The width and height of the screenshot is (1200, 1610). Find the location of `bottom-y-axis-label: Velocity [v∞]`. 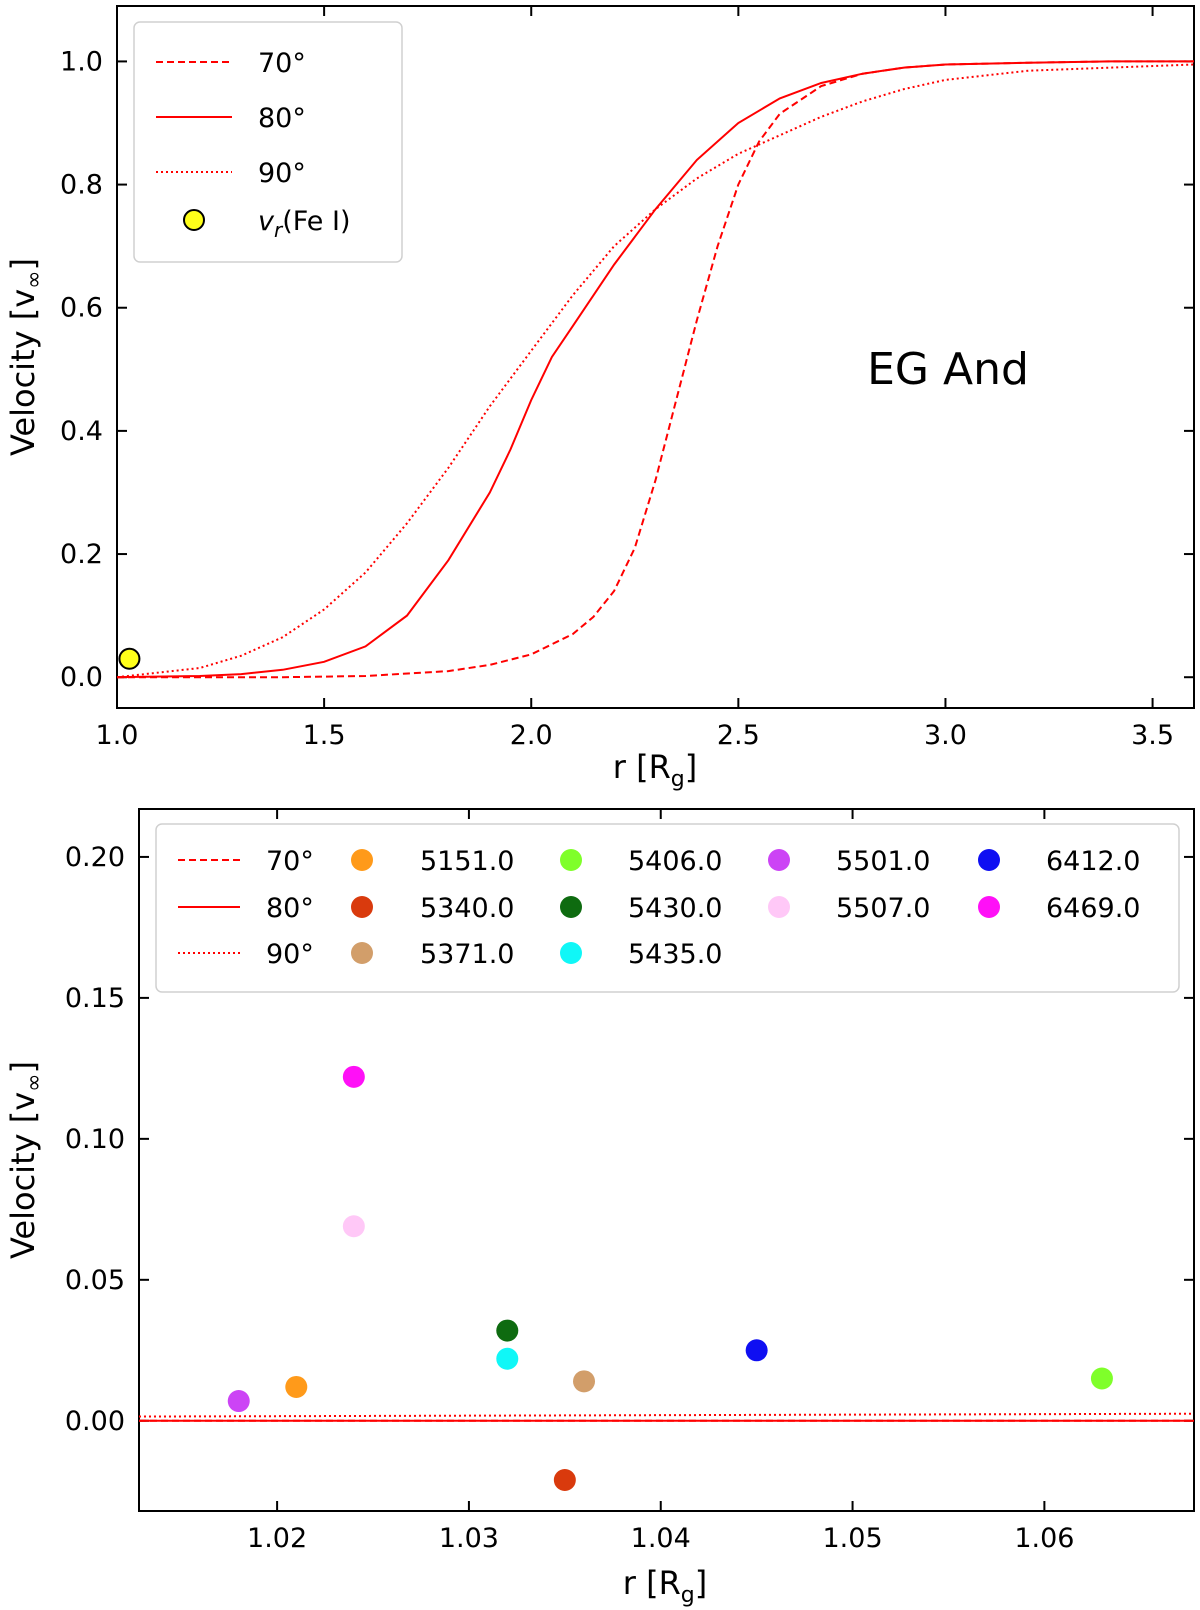

bottom-y-axis-label: Velocity [v∞] is located at coordinates (25, 1160).